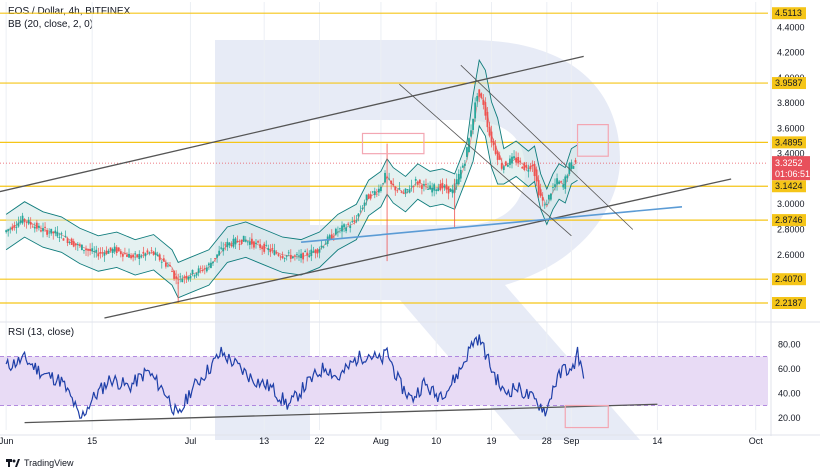 The width and height of the screenshot is (820, 474). I want to click on level-tag: 4.5113, so click(788, 13).